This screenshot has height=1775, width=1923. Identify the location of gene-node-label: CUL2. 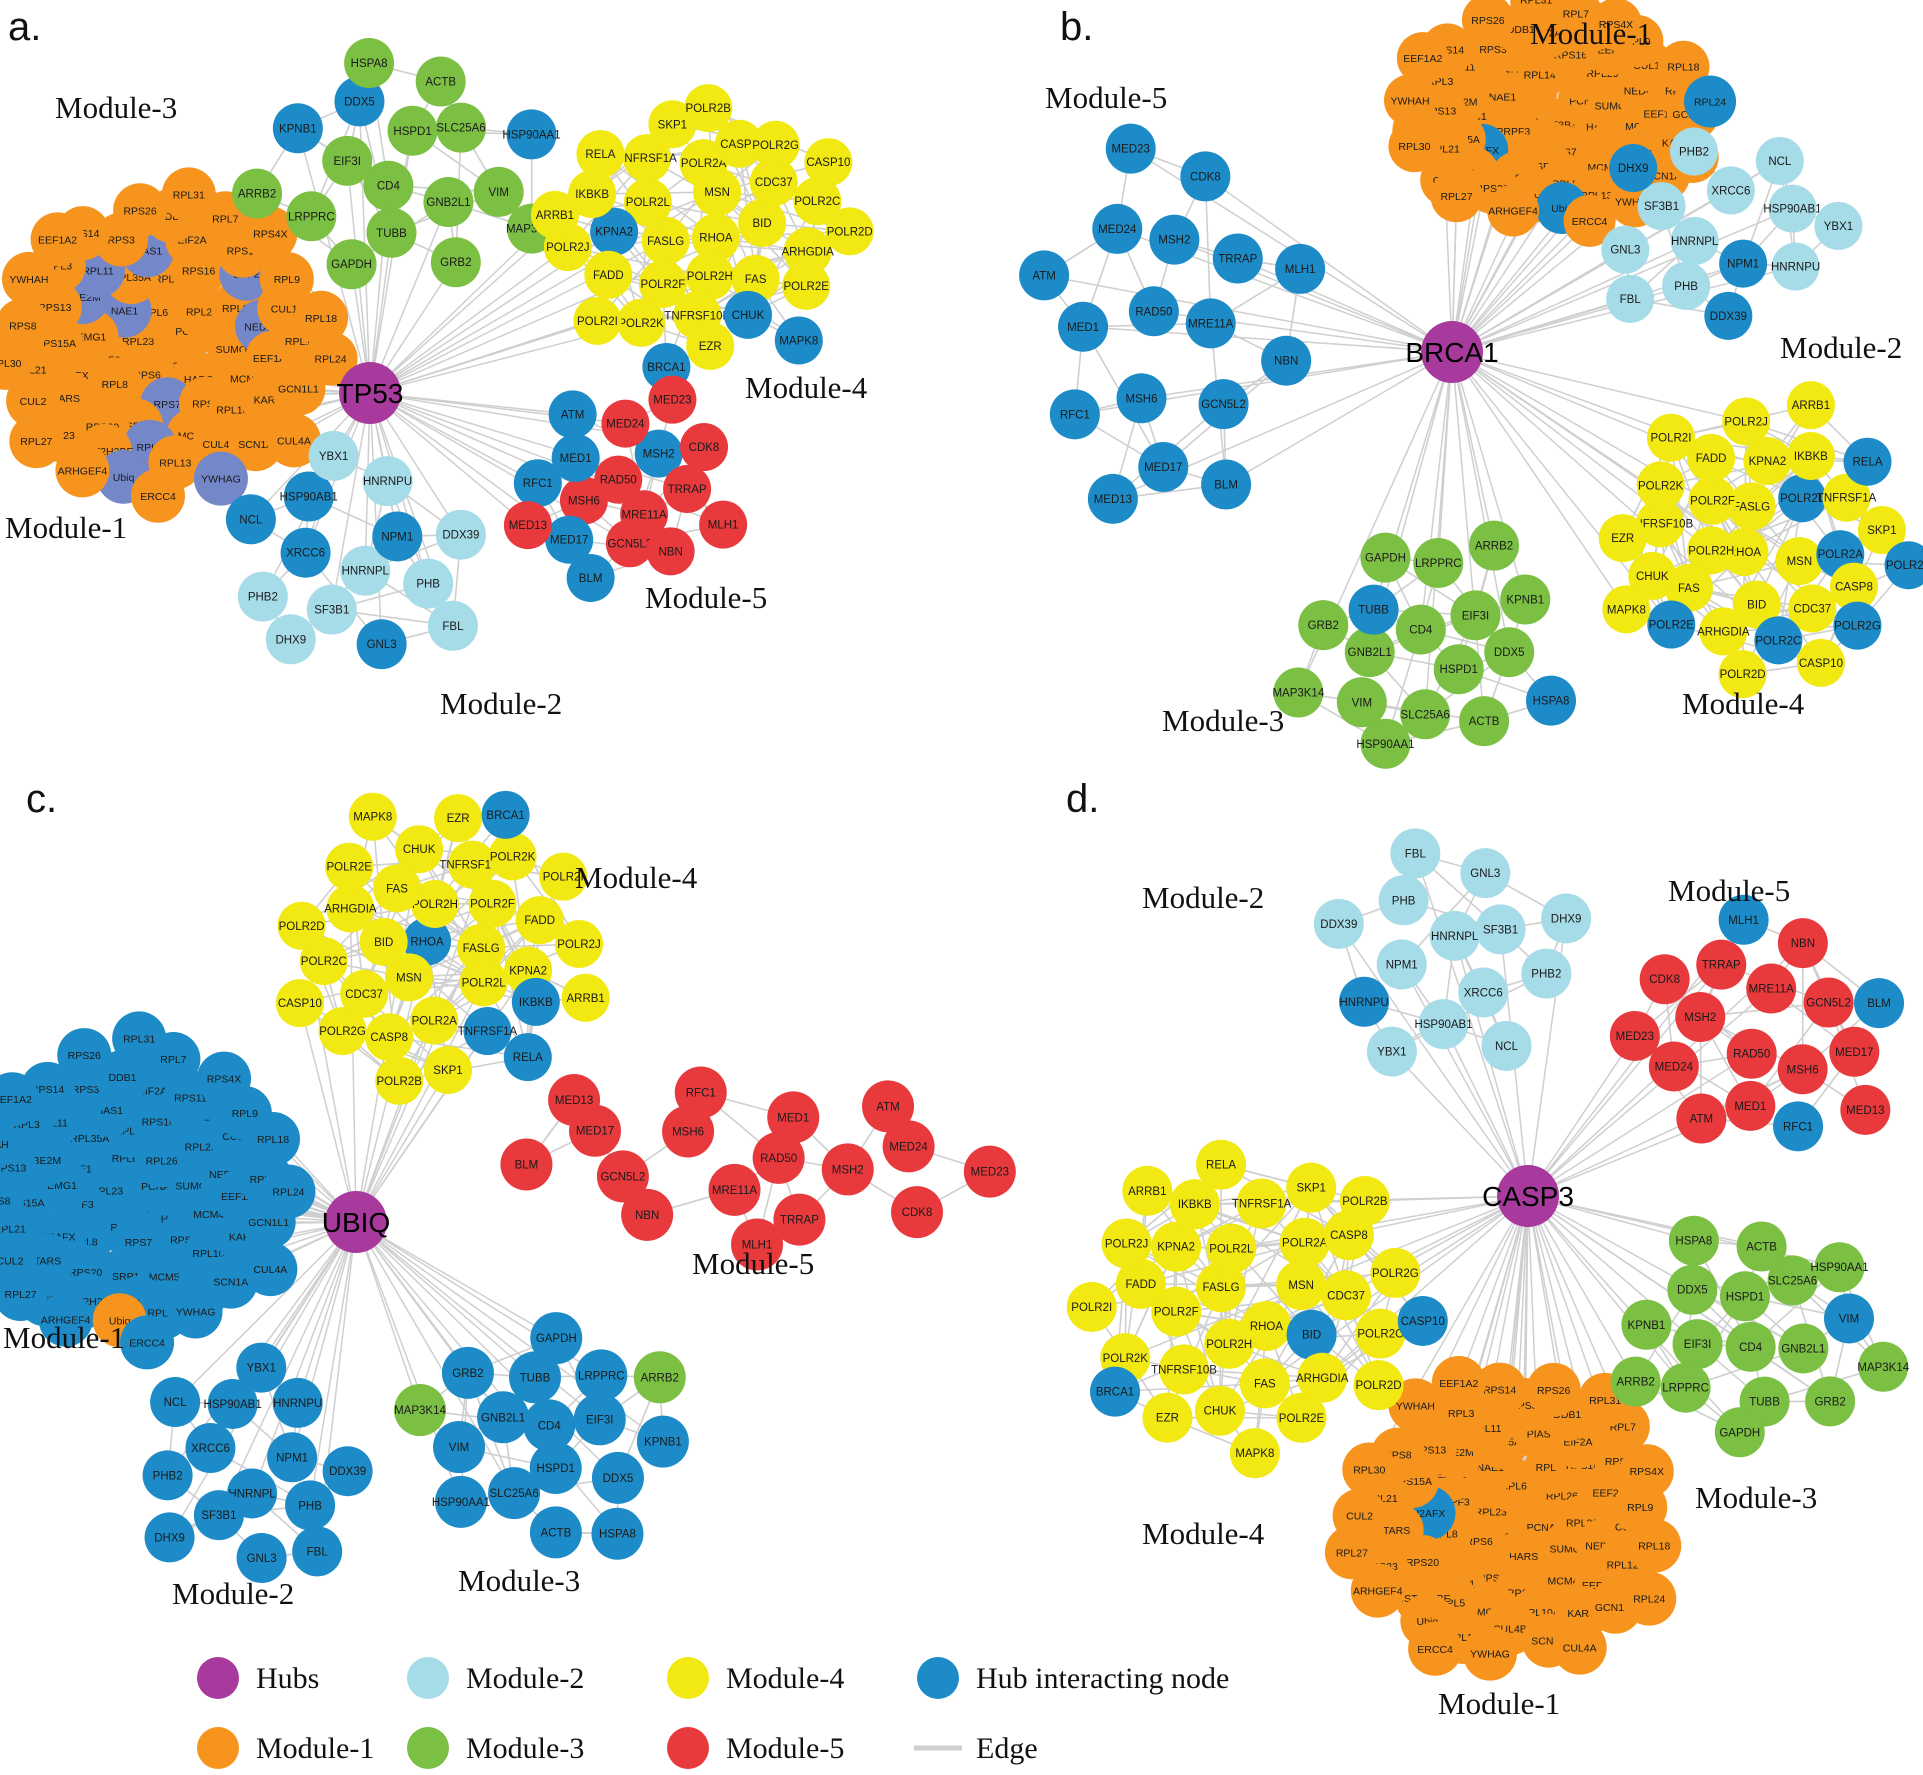
(33, 402).